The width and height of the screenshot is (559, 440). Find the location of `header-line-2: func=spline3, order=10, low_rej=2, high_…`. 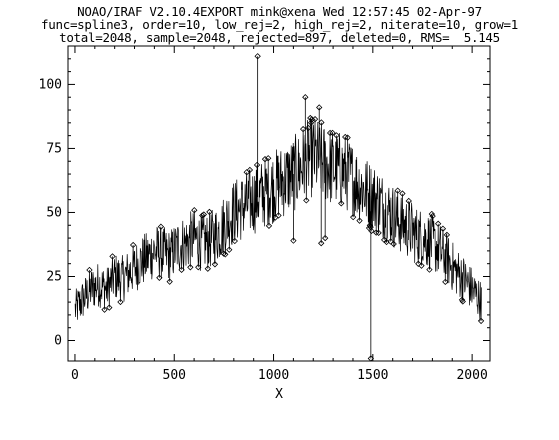

header-line-2: func=spline3, order=10, low_rej=2, high_… is located at coordinates (279, 24).